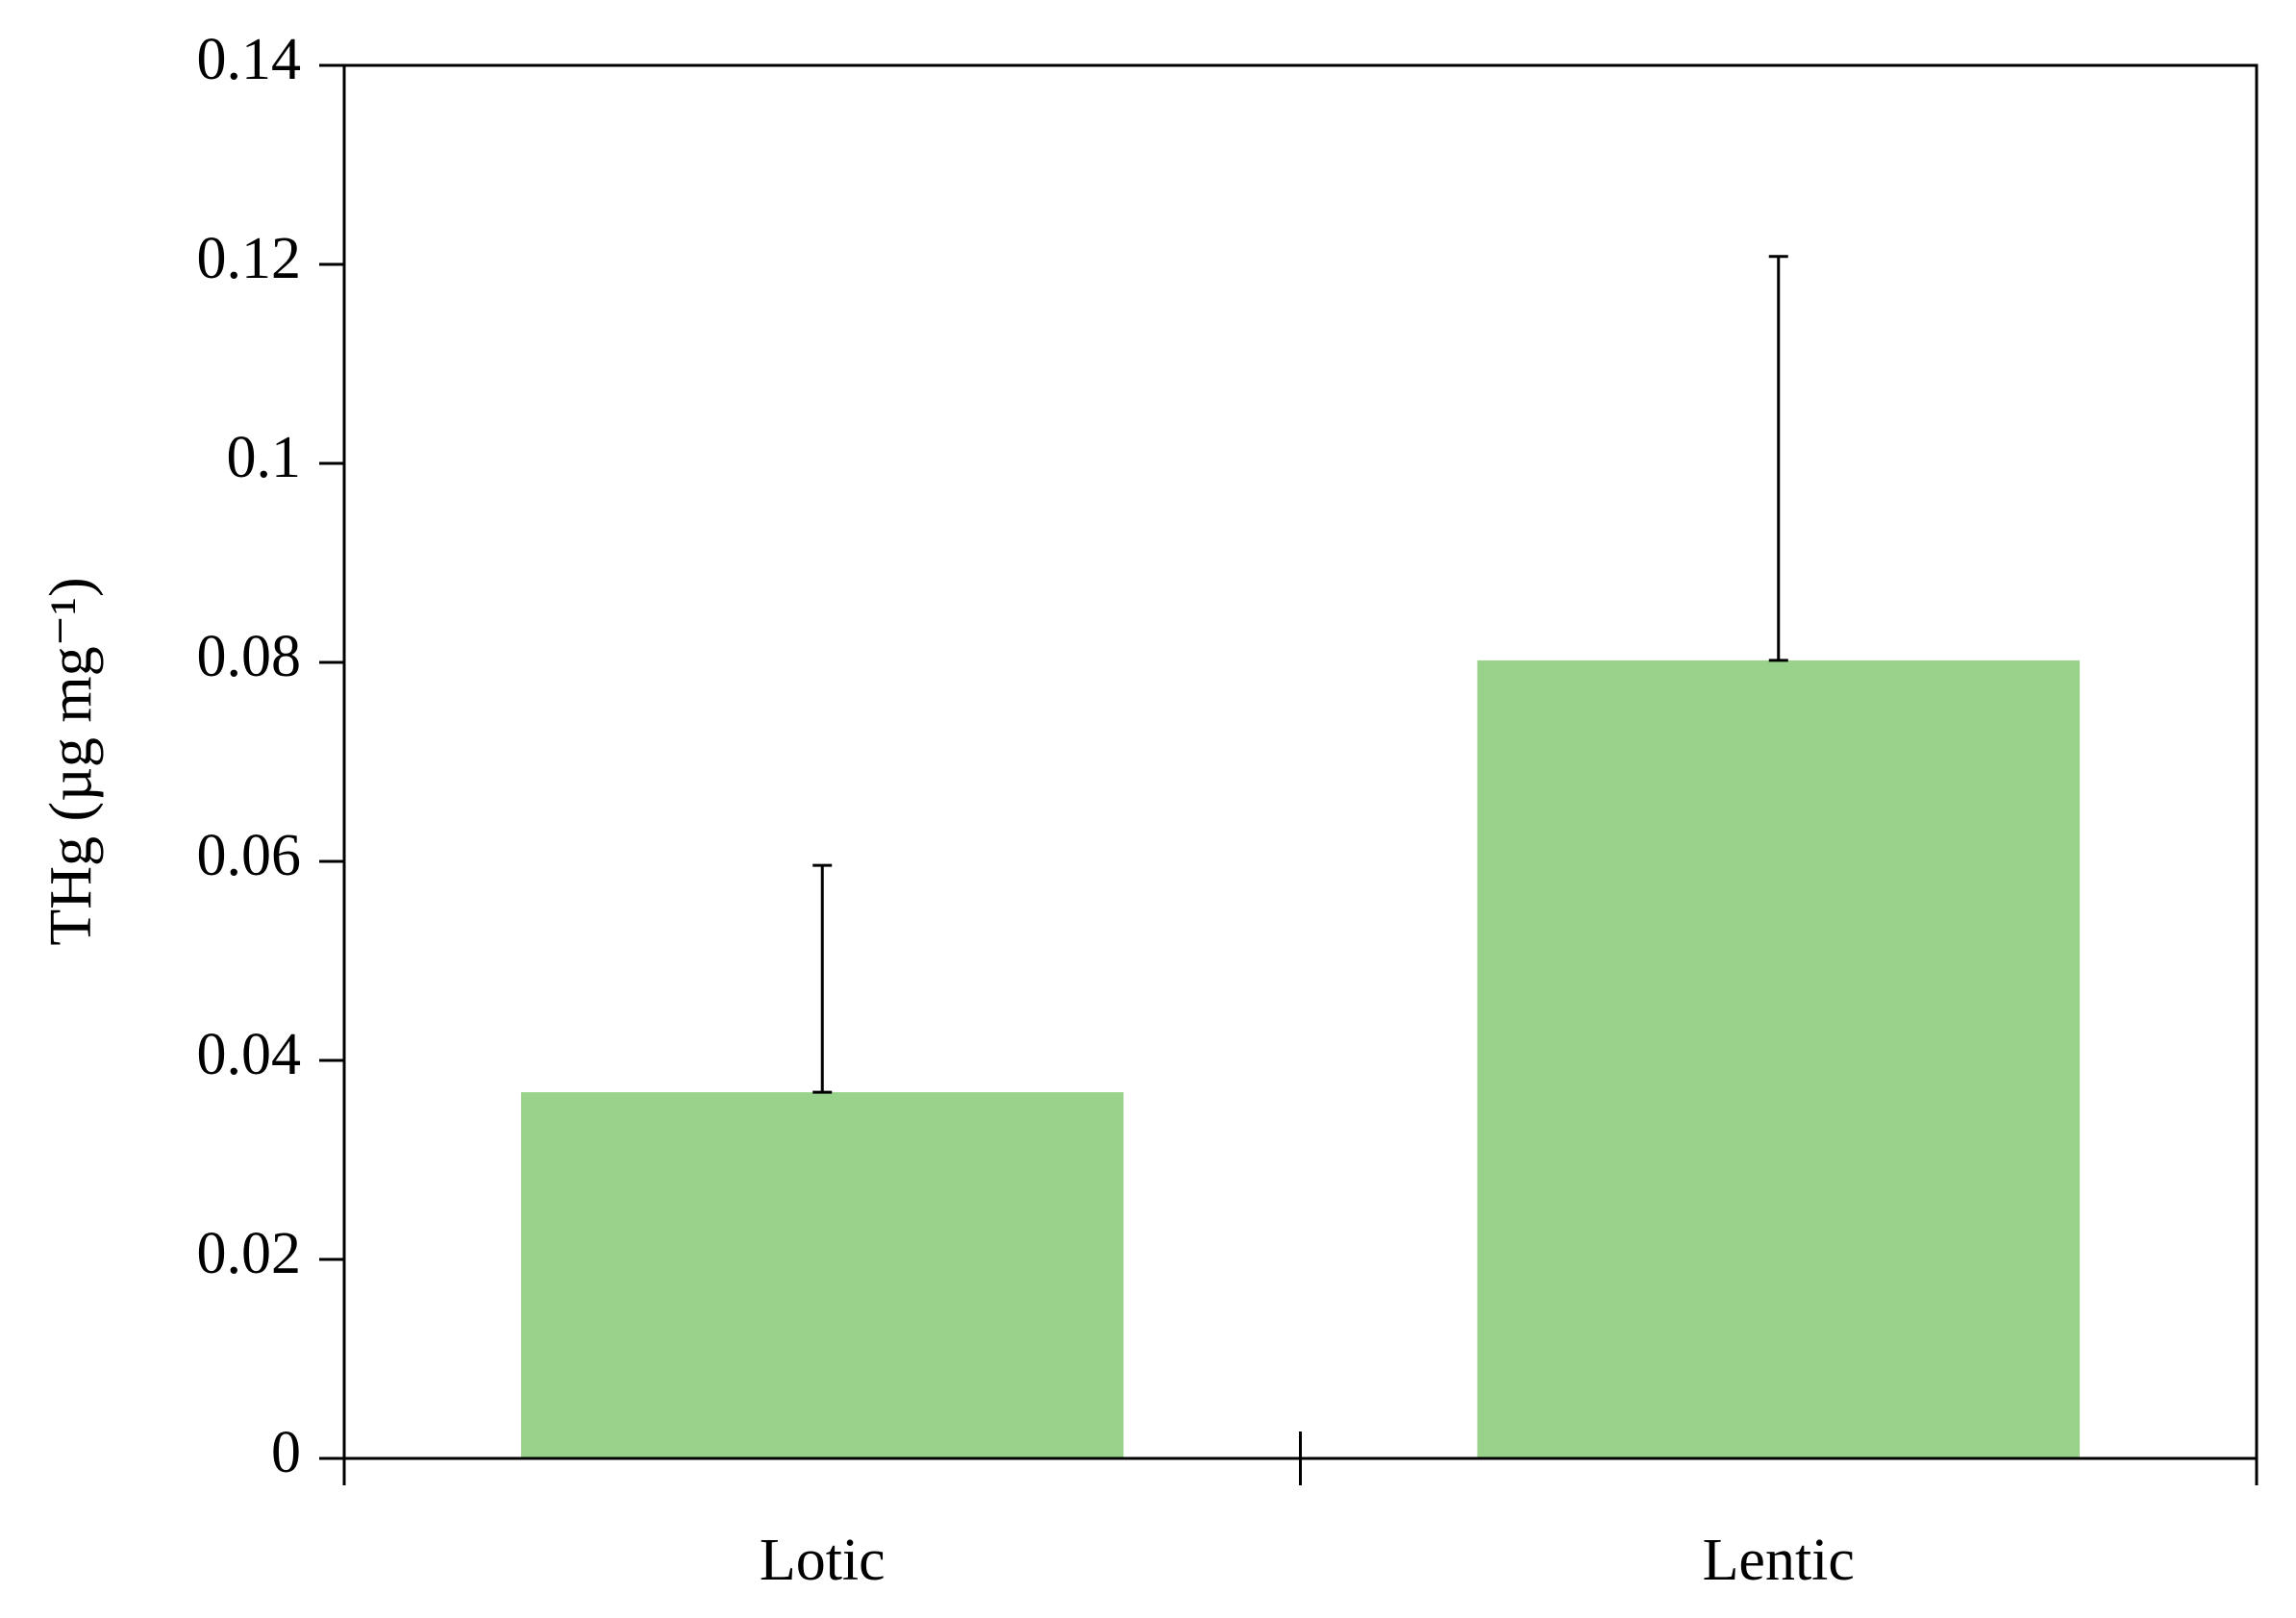 The width and height of the screenshot is (2296, 1618). I want to click on y-tick-label: 0.02, so click(249, 1253).